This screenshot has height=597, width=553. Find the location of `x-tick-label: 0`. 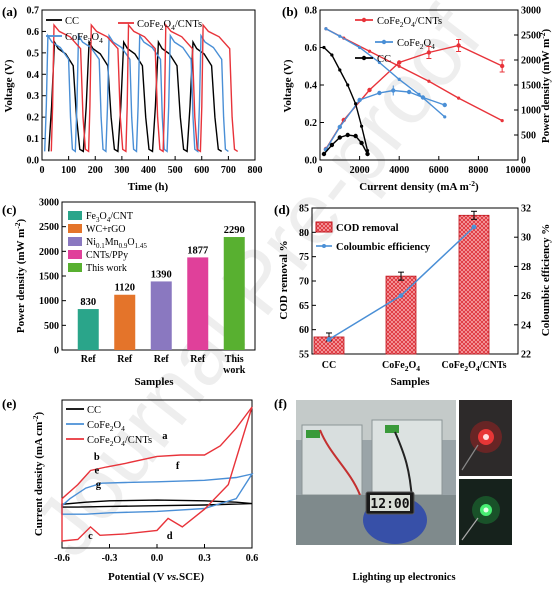

x-tick-label: 0 is located at coordinates (320, 170).